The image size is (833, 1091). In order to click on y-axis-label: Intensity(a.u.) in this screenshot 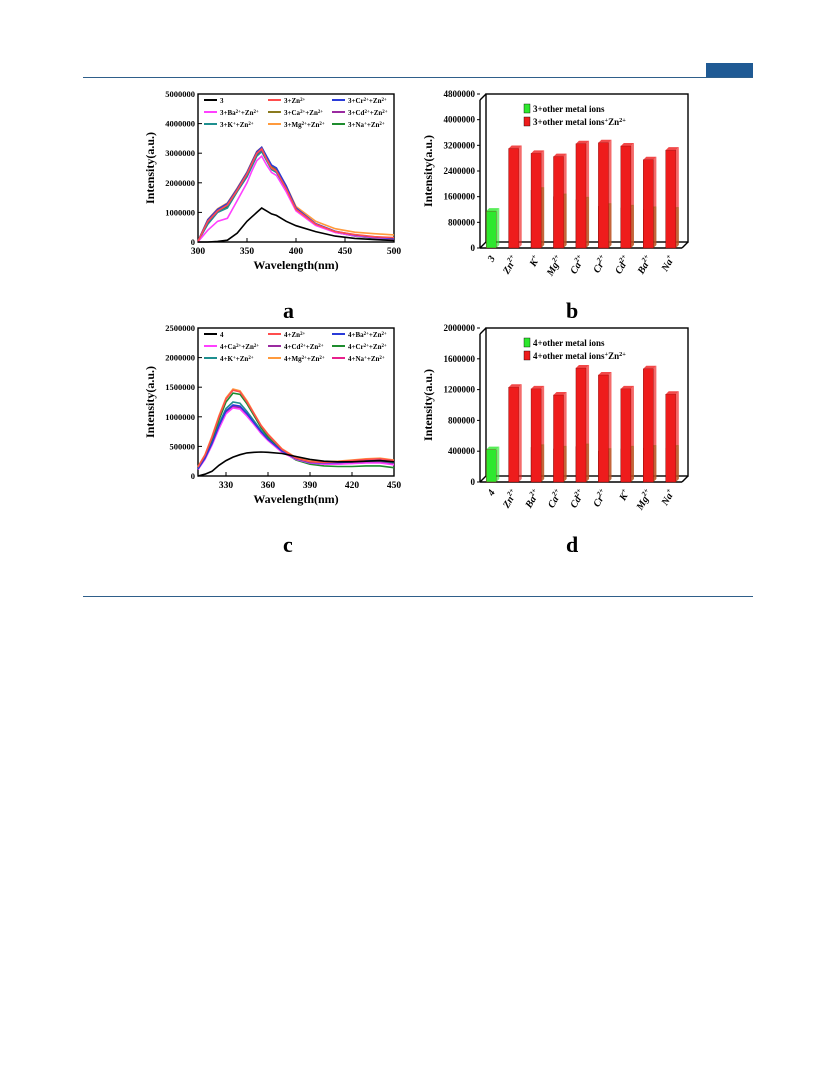, I will do `click(428, 171)`.